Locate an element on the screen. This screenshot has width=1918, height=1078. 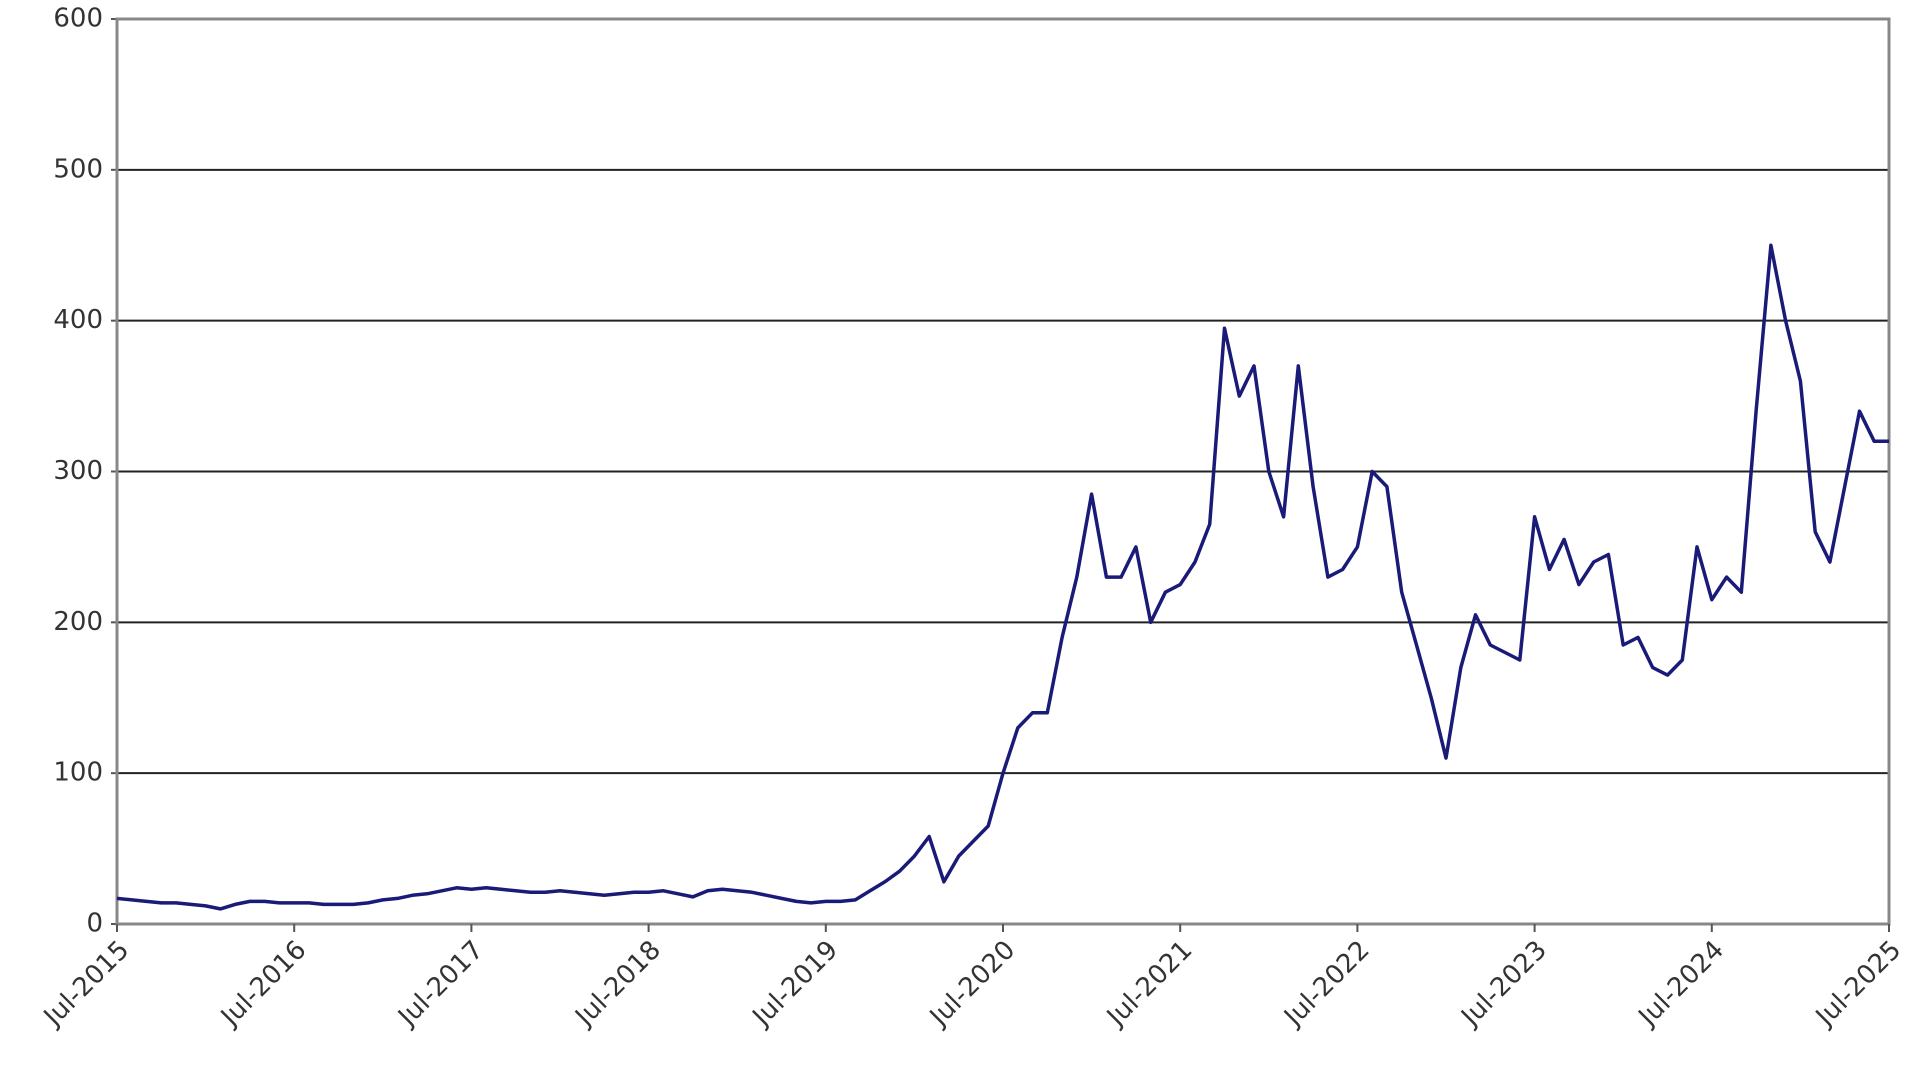
x-tick-label: Jul-2021 is located at coordinates (1149, 984).